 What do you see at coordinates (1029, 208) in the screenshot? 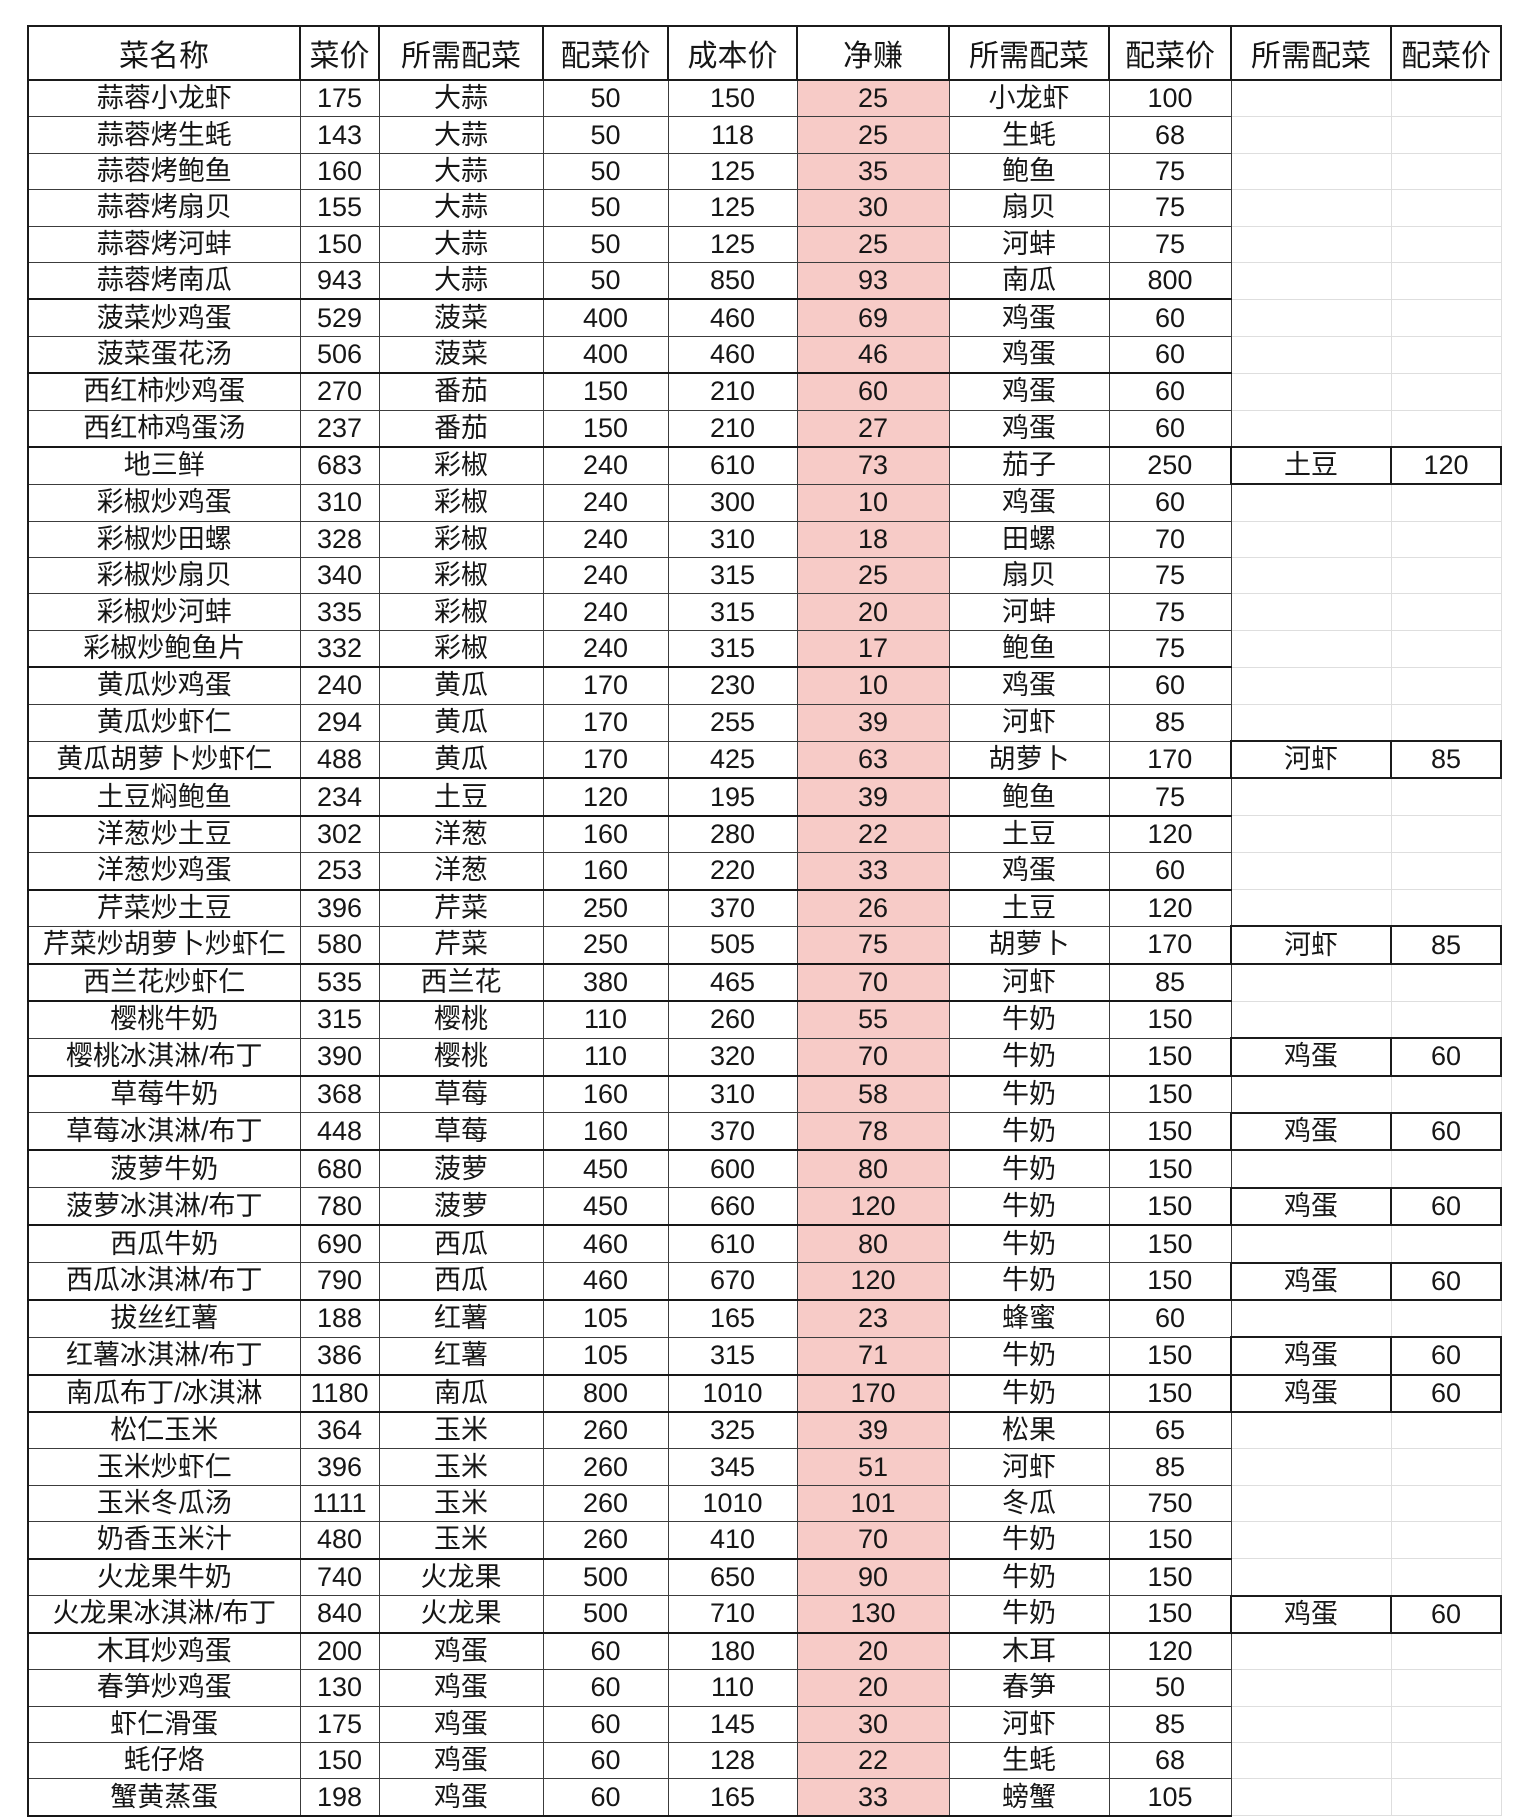
I see `cell-ingredient-2: 扇贝` at bounding box center [1029, 208].